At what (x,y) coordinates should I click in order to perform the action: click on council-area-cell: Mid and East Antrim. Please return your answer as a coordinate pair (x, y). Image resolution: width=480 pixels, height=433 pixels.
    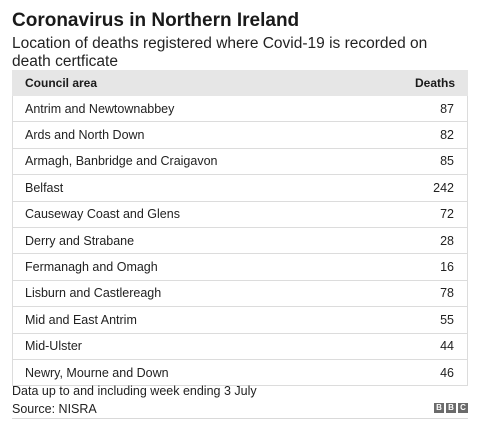
    Looking at the image, I should click on (81, 319).